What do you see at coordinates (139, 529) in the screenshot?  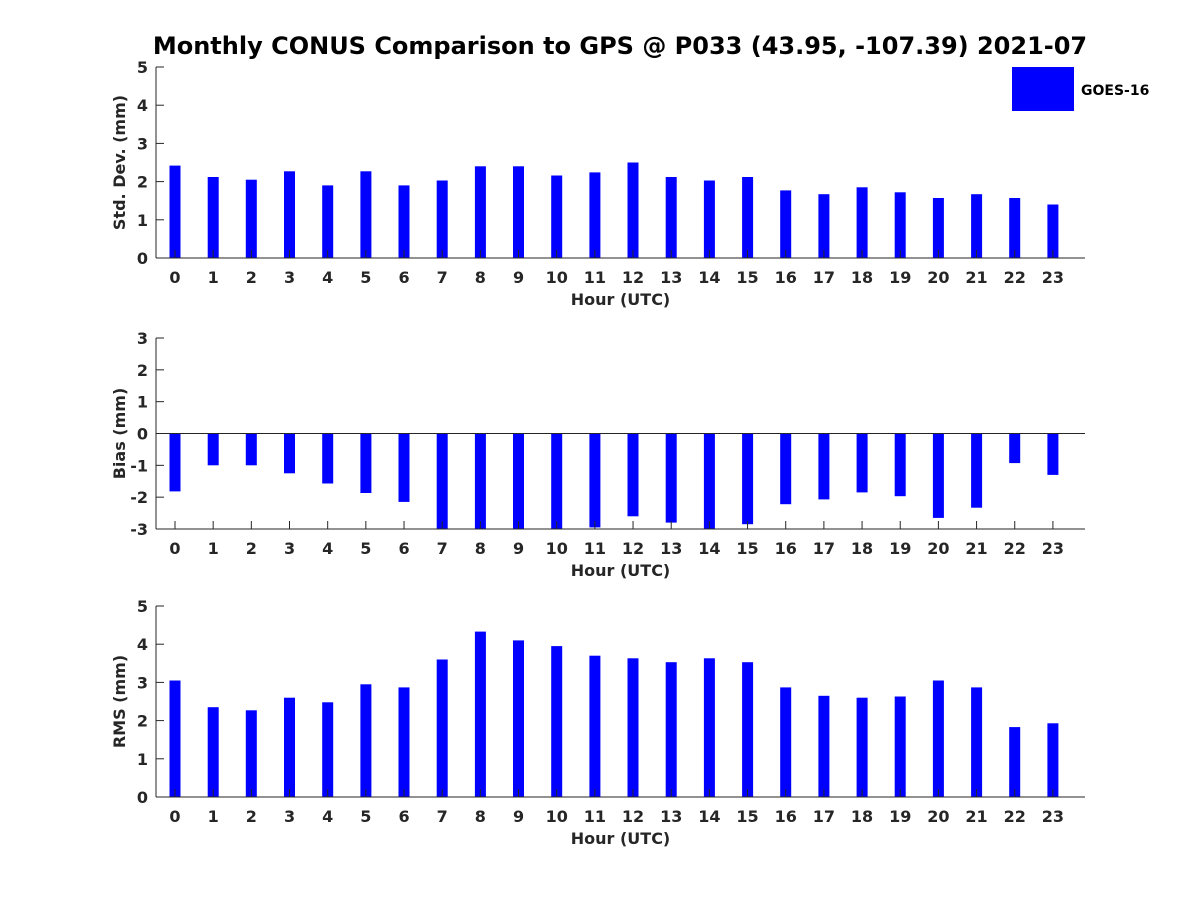 I see `y-tick-label: -3` at bounding box center [139, 529].